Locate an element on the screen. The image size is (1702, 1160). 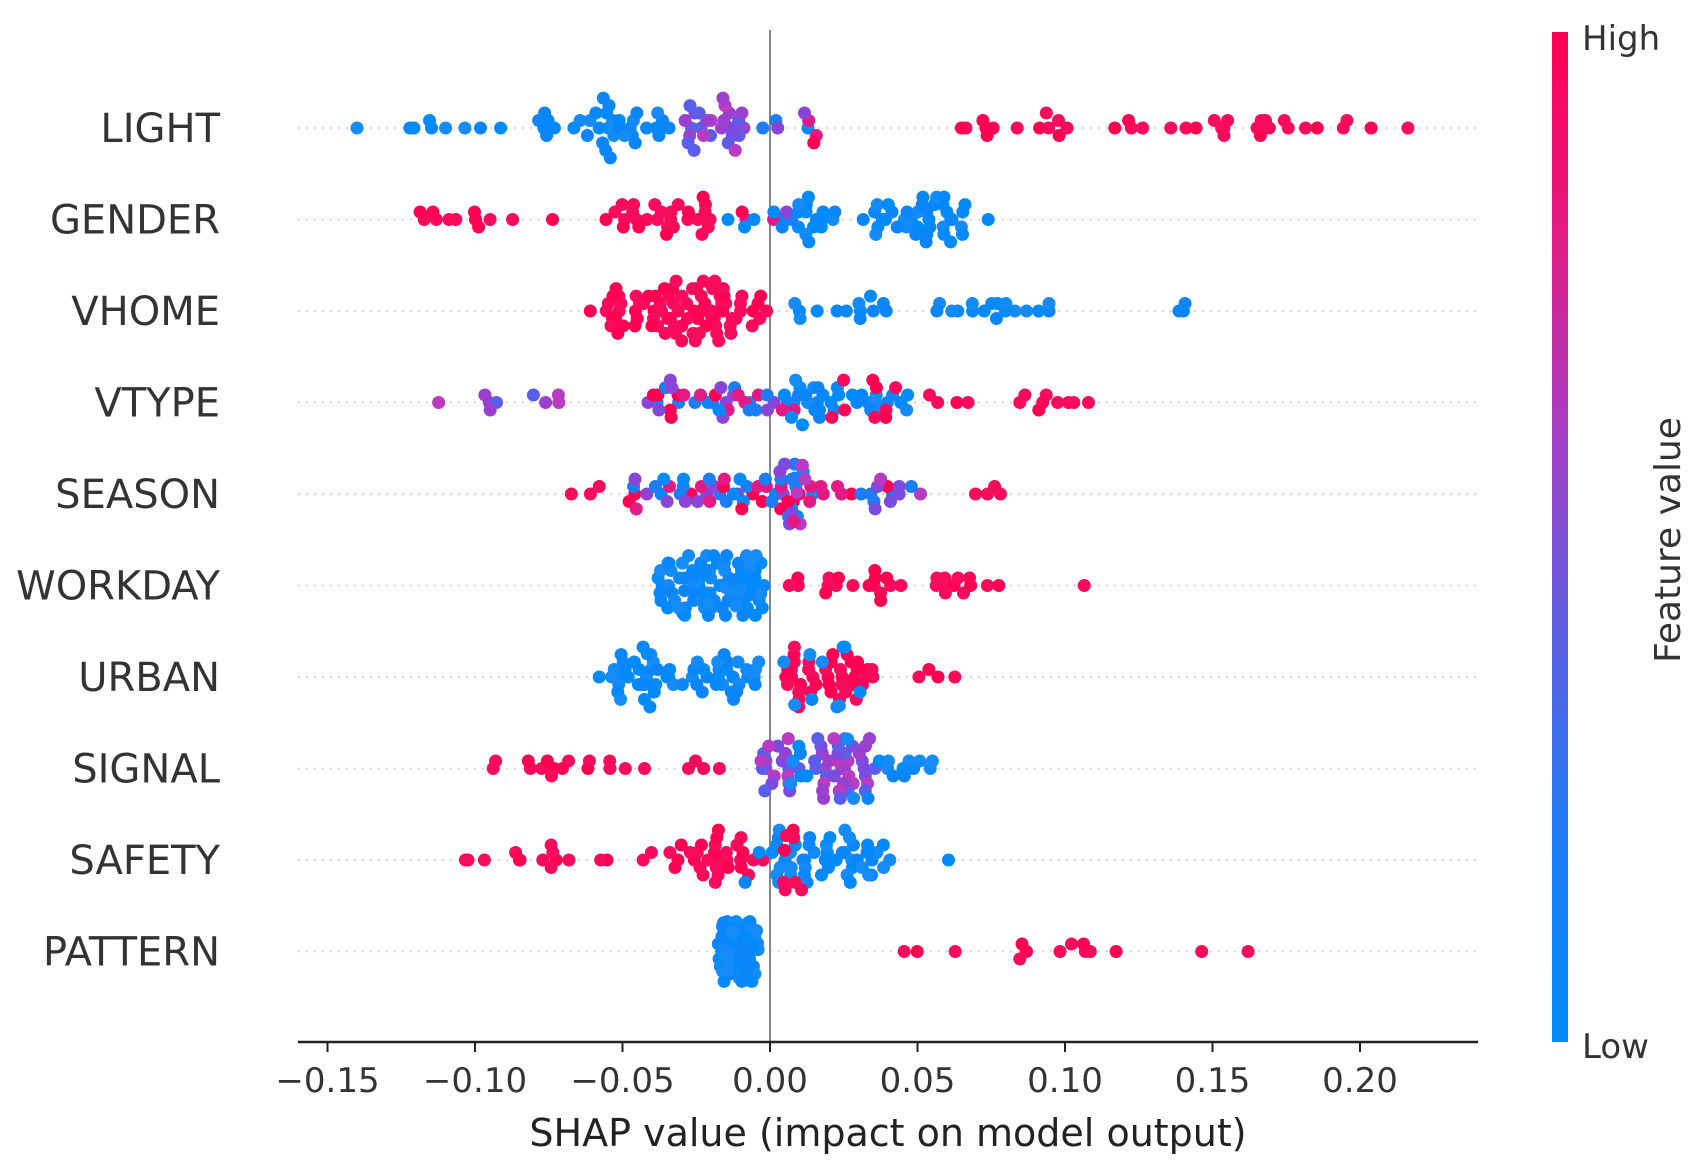
feature-label: PATTERN is located at coordinates (131, 953).